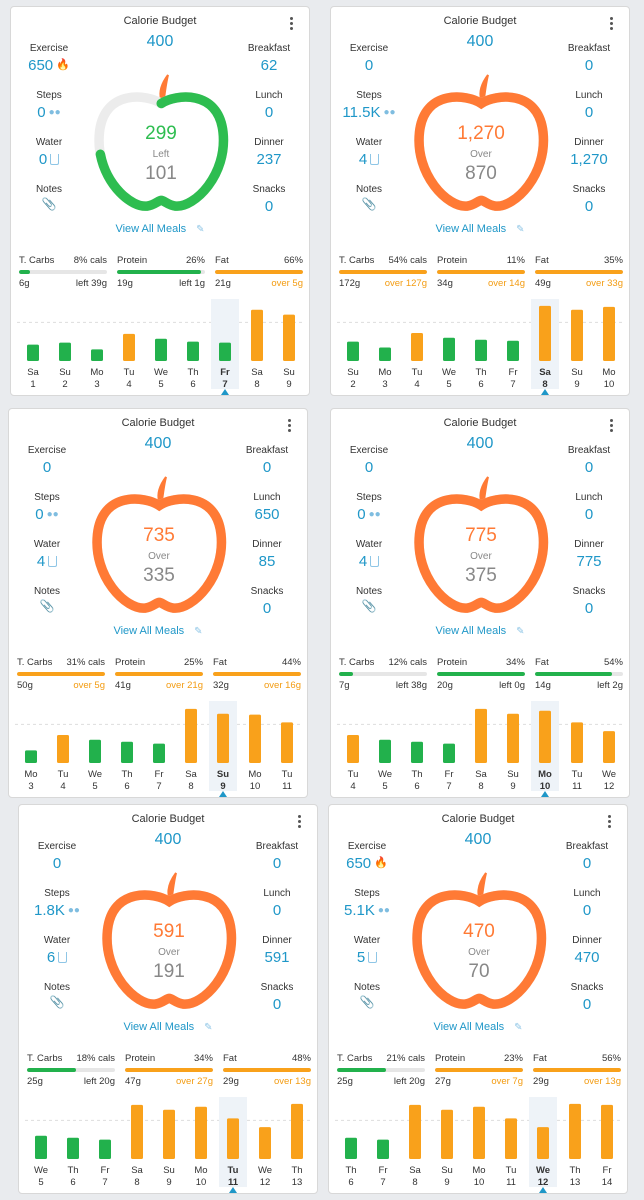 The width and height of the screenshot is (644, 1200). Describe the element at coordinates (587, 950) in the screenshot. I see `dinner-stat: Dinner 470` at that location.